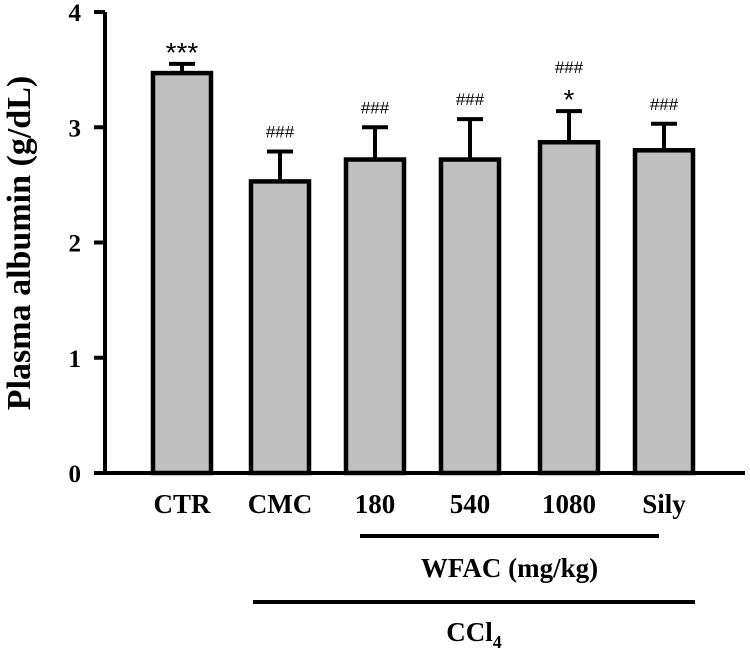 The width and height of the screenshot is (750, 653). I want to click on significance-label-sily-0: ###, so click(664, 104).